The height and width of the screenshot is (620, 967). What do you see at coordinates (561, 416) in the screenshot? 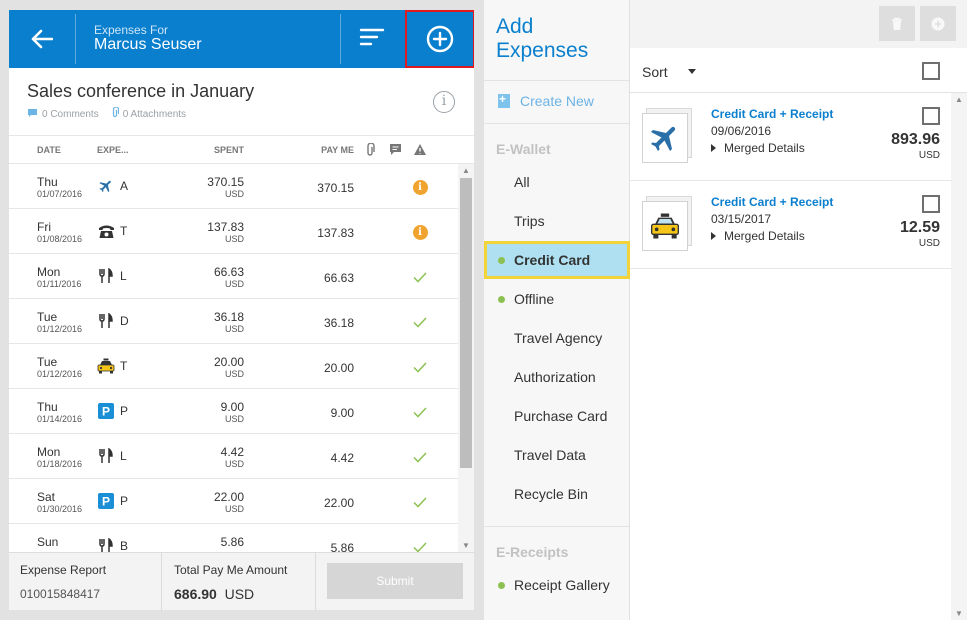
I see `nav-item-label: Purchase Card` at bounding box center [561, 416].